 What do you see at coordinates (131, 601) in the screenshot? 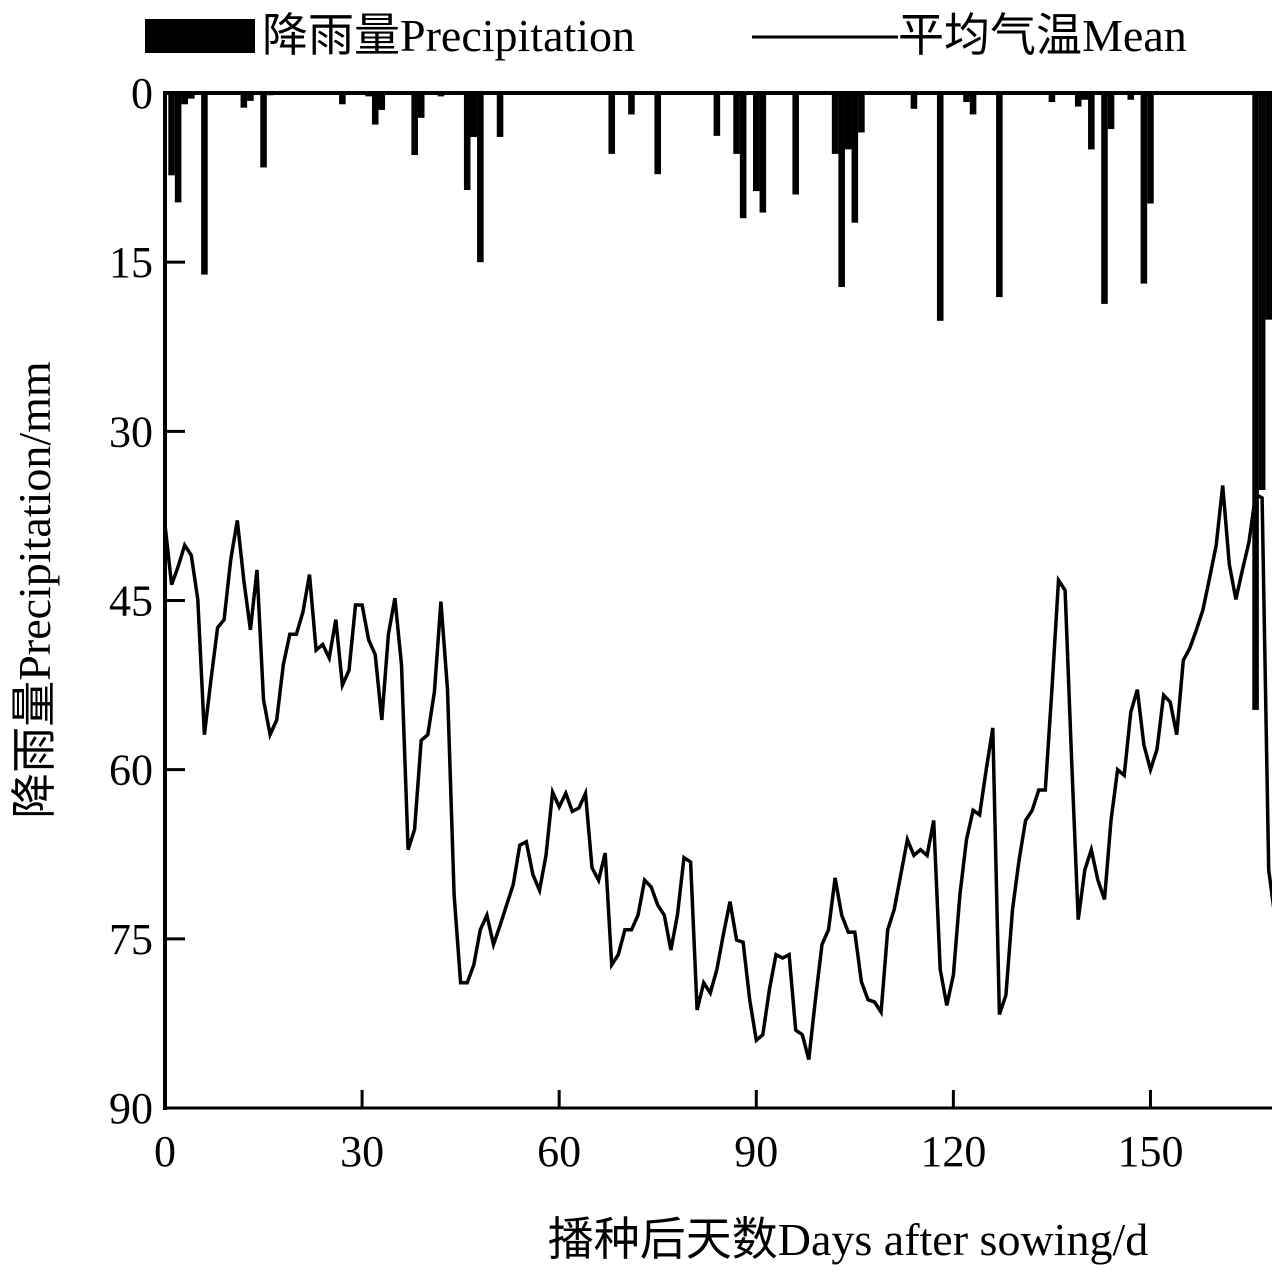
I see `y-tick-label: 45` at bounding box center [131, 601].